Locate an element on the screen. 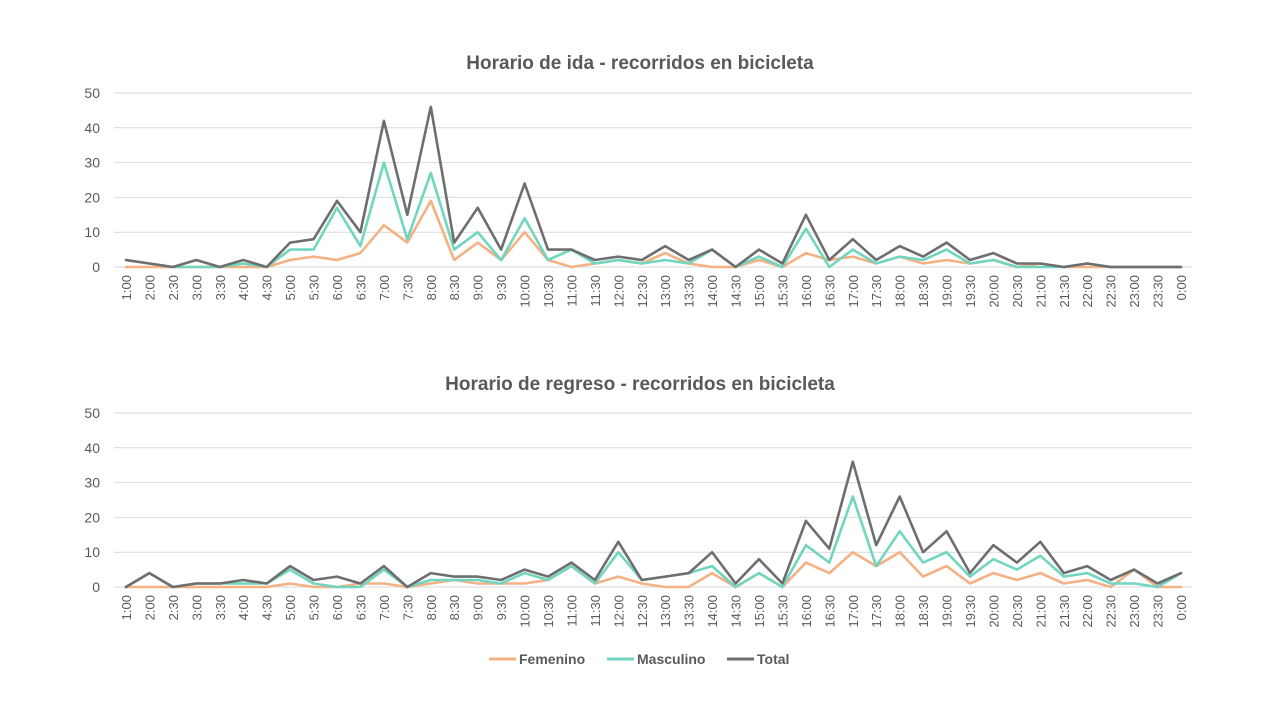  legend-item-masculino: Masculino is located at coordinates (656, 659).